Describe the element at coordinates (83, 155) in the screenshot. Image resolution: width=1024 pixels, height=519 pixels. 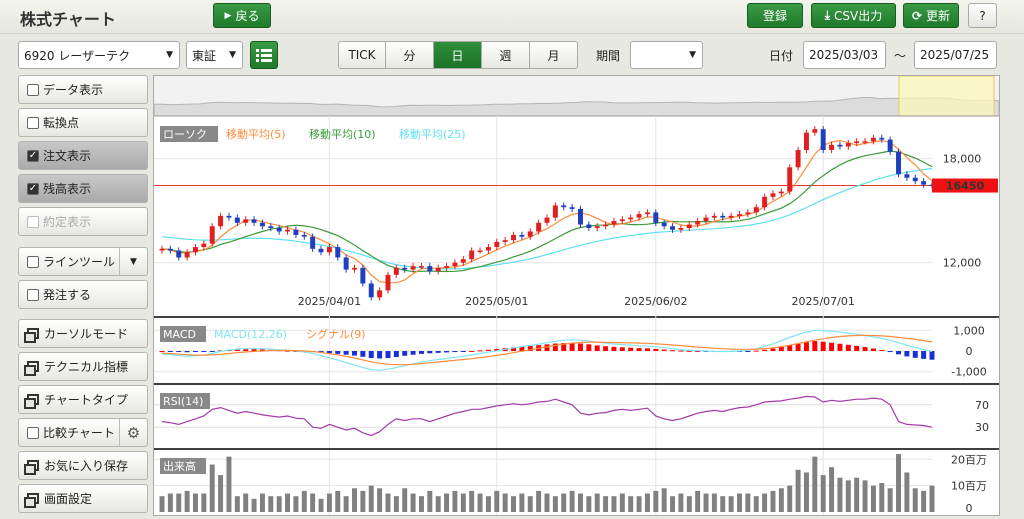
I see `sidebar-item-order-display: ✓ 注文表示` at that location.